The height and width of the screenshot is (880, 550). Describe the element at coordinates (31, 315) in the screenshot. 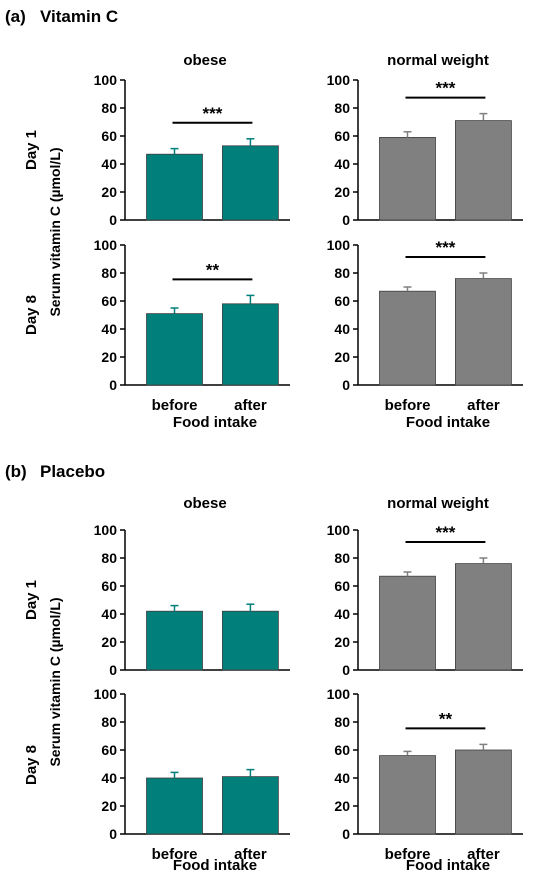

I see `panel-a-row-title-day8: Day 8` at that location.